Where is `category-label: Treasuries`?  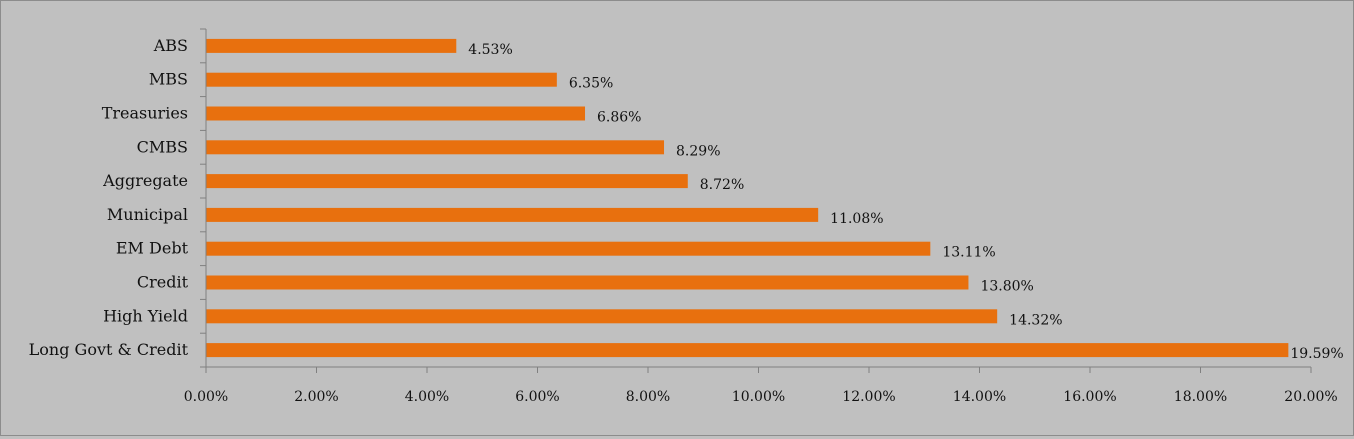 category-label: Treasuries is located at coordinates (145, 113).